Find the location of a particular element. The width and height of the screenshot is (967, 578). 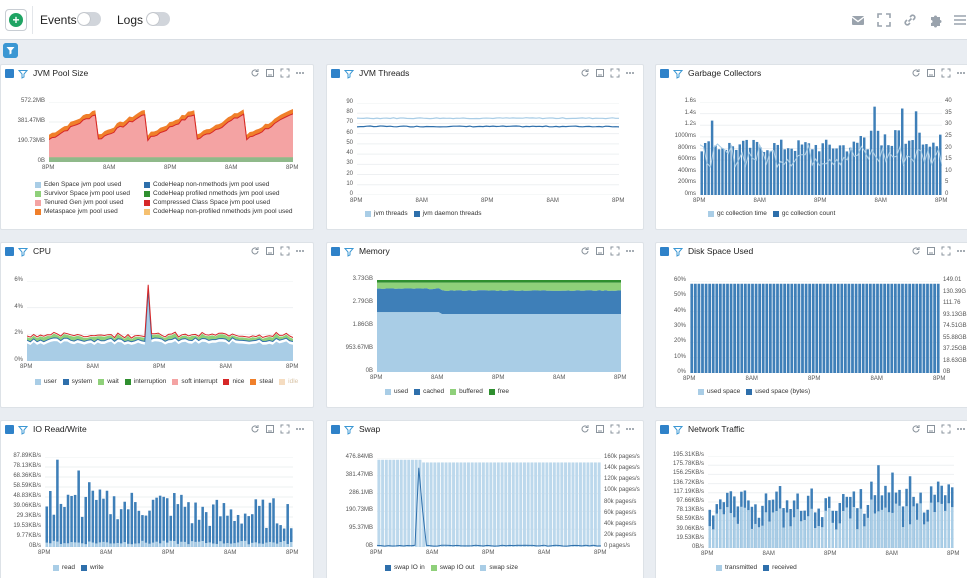

legend-item: gc collection time is located at coordinates (737, 213).